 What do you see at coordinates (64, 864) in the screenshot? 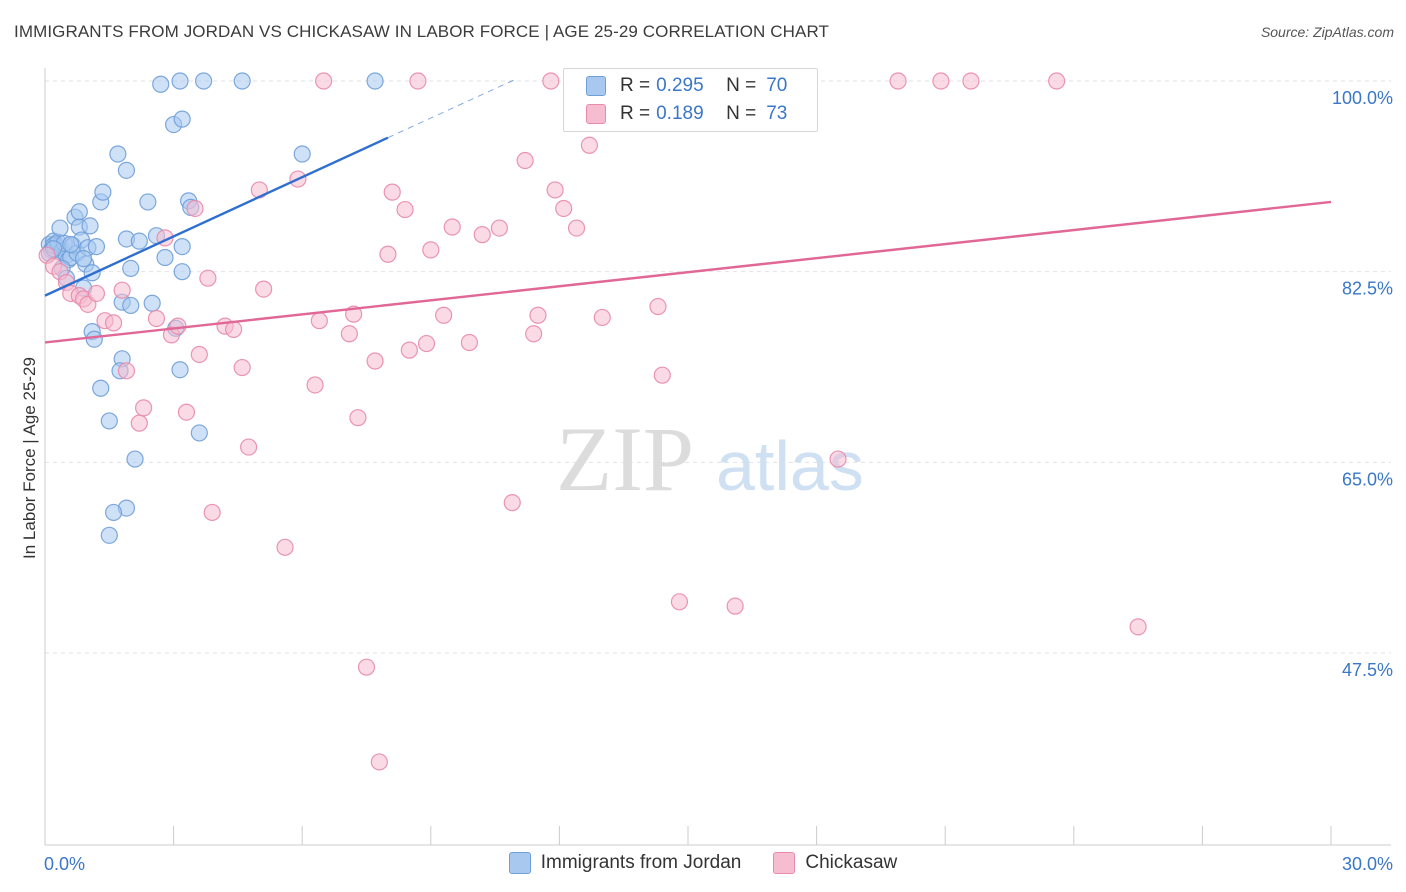
I see `x-tick-label: 0.0%` at bounding box center [64, 864].